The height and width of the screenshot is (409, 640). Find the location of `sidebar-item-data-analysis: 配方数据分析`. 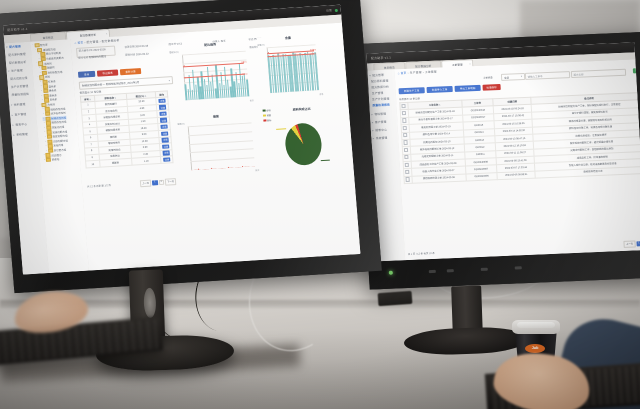

sidebar-item-data-analysis: 配方数据分析 is located at coordinates (17, 62).